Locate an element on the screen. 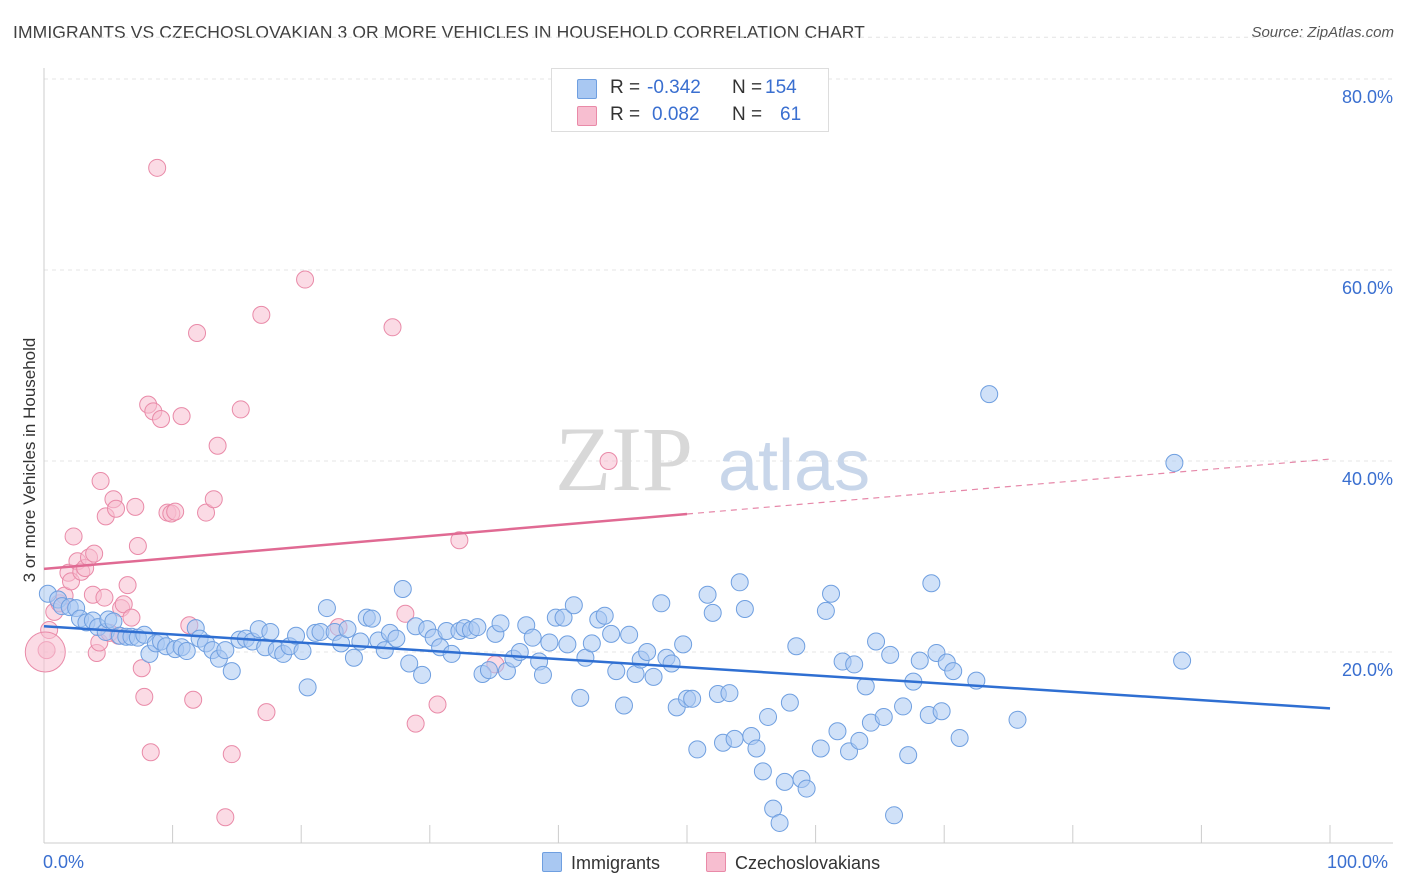 This screenshot has height=892, width=1406. y-axis-label: 3 or more Vehicles in Household is located at coordinates (29, 460).